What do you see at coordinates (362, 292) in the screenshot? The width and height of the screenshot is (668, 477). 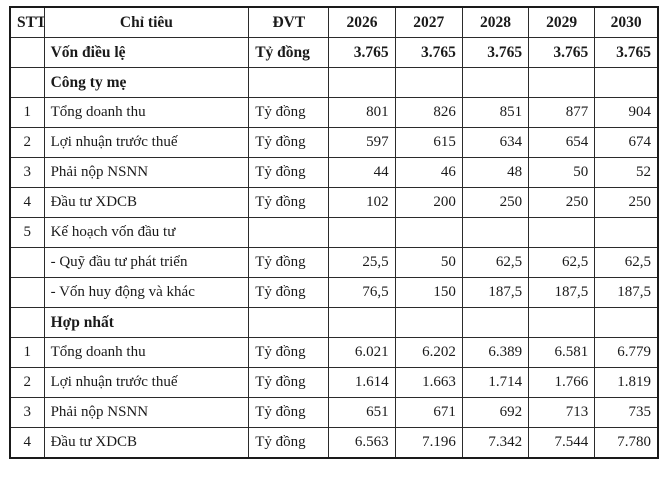 I see `value-cell-2026: 76,5` at bounding box center [362, 292].